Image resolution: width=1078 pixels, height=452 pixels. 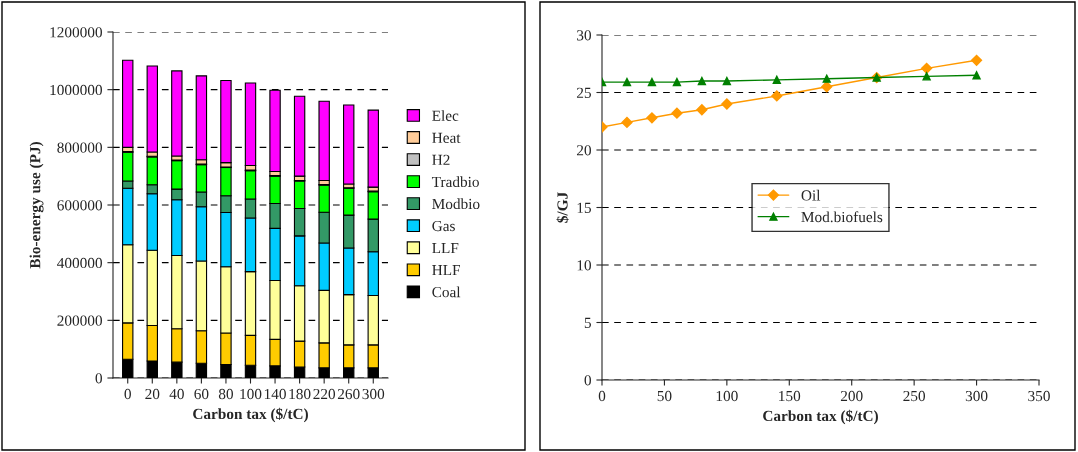 I want to click on y-tick-label: 30, so click(x=584, y=35).